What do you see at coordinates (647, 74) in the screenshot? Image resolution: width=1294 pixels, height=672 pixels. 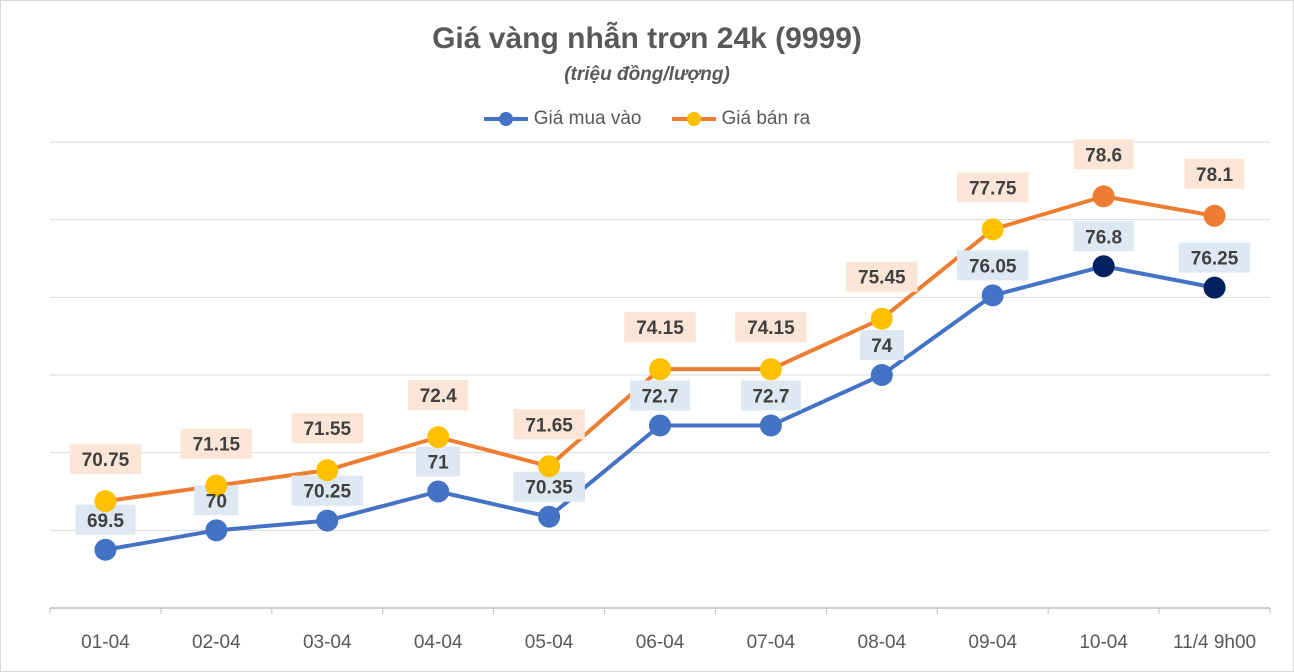 I see `chart-subtitle: (triệu đồng/lượng)` at bounding box center [647, 74].